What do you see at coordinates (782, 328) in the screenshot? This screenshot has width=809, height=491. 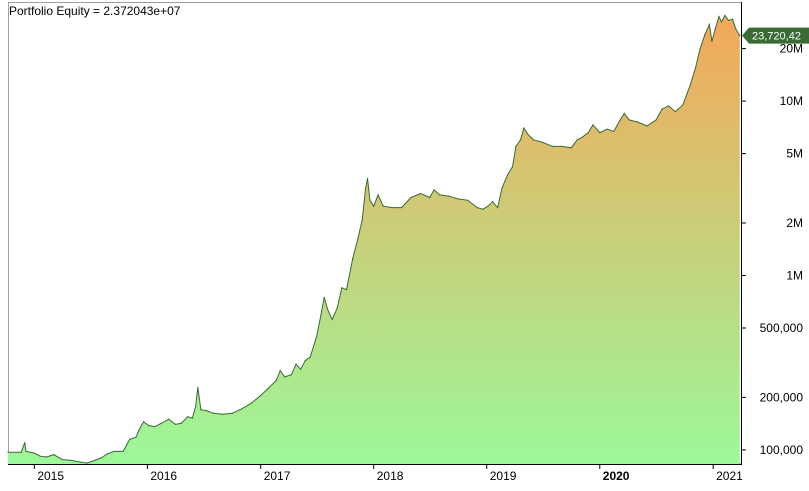 I see `y-tick-label: 500,000` at bounding box center [782, 328].